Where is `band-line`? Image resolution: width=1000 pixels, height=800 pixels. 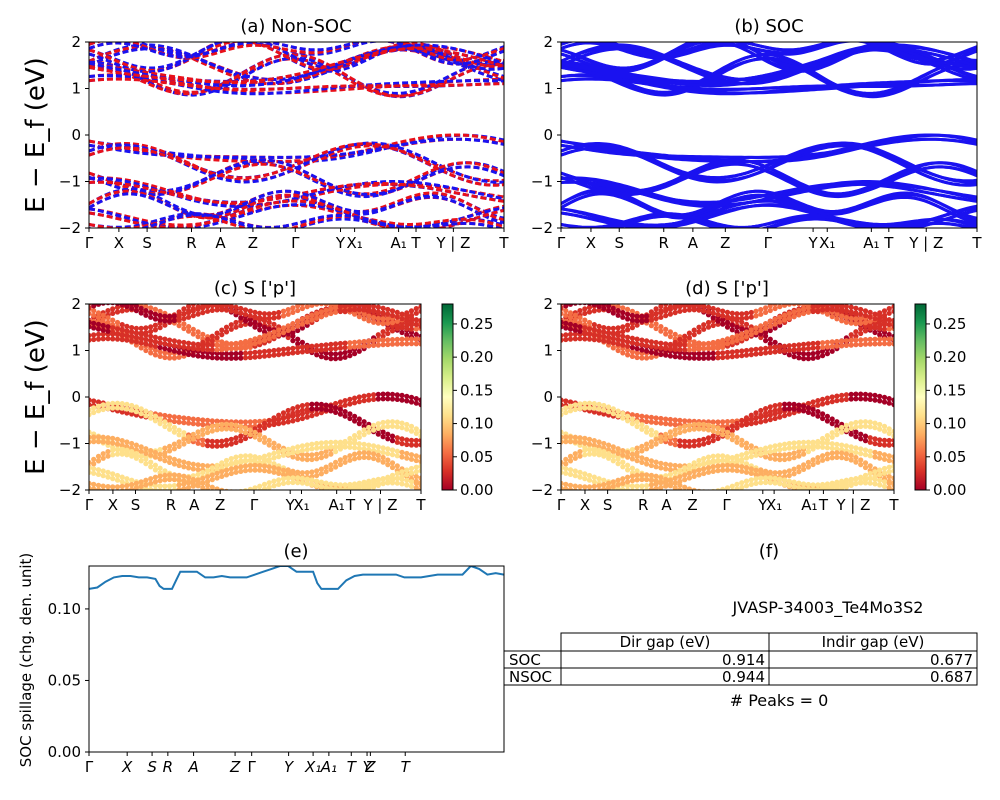 band-line is located at coordinates (296, 220).